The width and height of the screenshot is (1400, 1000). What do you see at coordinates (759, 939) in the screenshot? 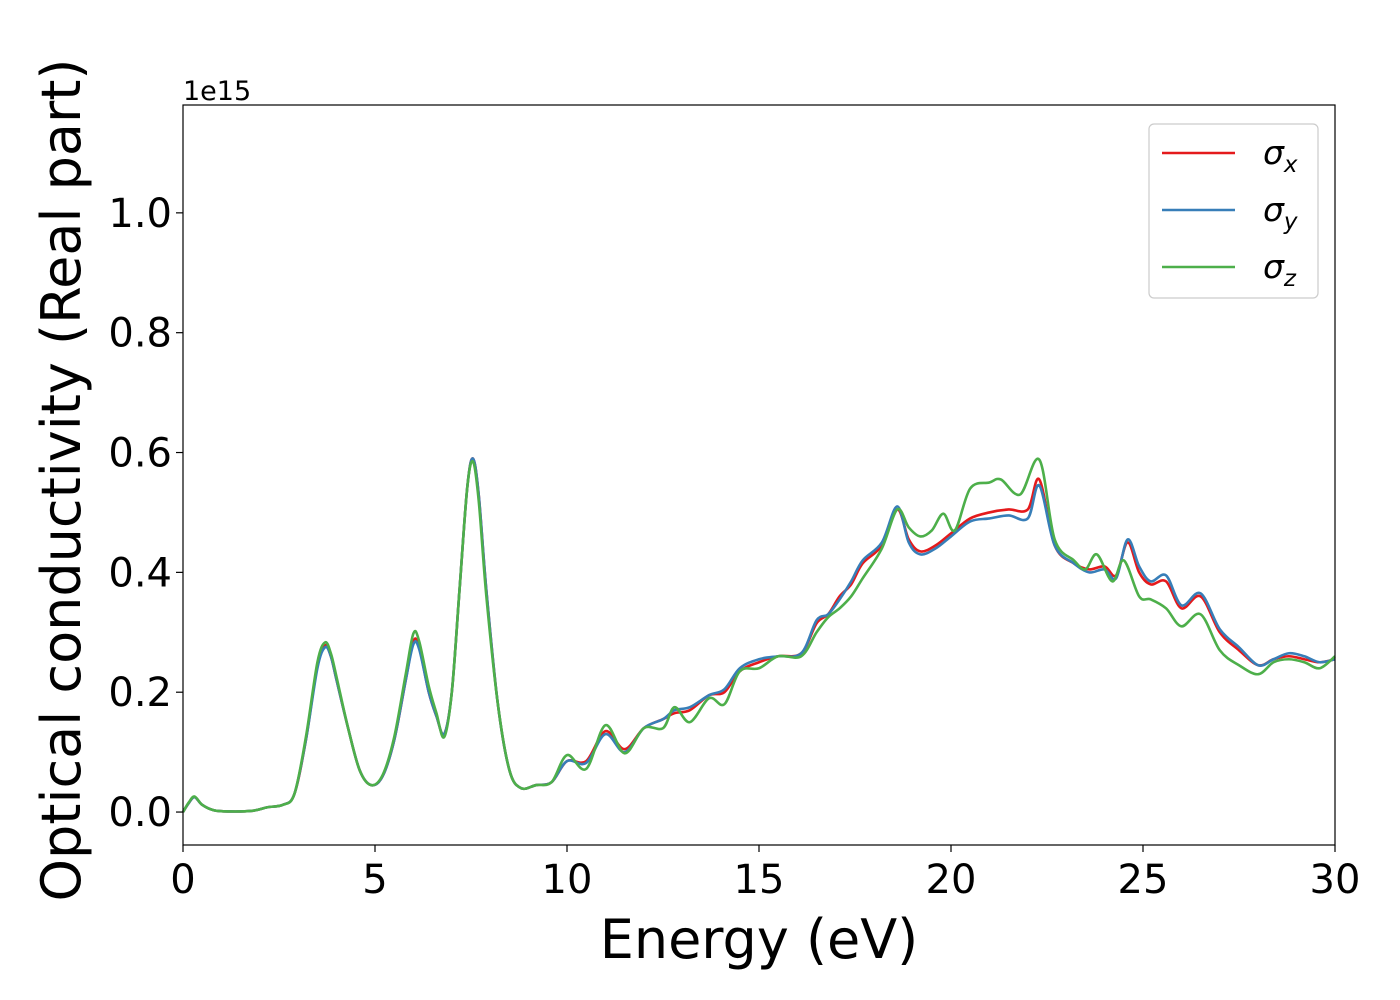
I see `x-axis-label: Energy (eV)` at bounding box center [759, 939].